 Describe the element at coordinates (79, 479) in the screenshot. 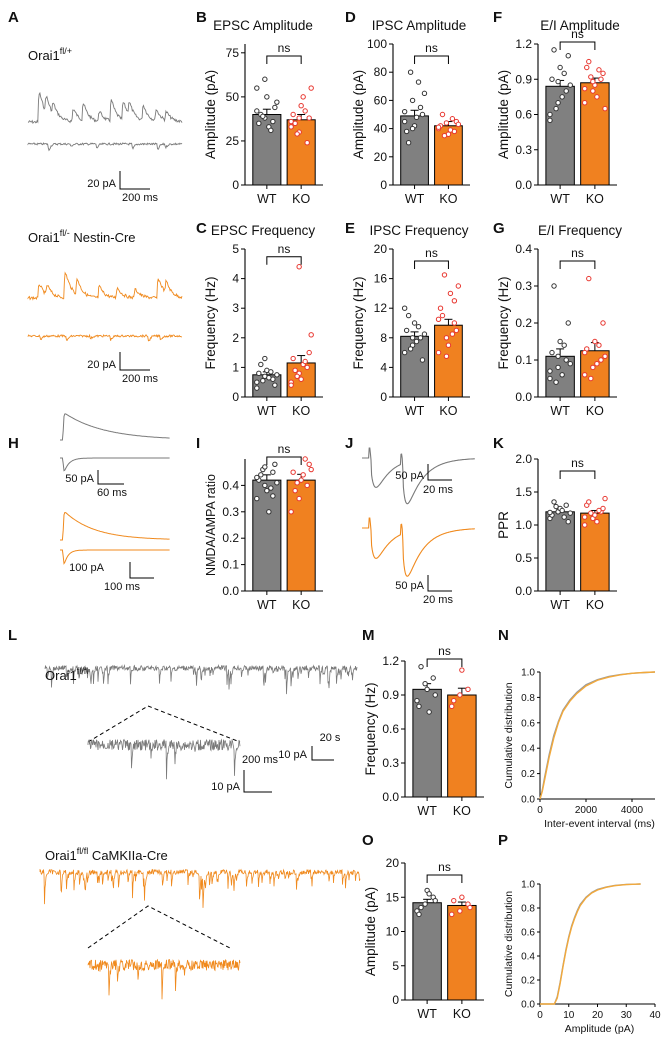

I see `scale-h-wt-y: 50 pA` at that location.